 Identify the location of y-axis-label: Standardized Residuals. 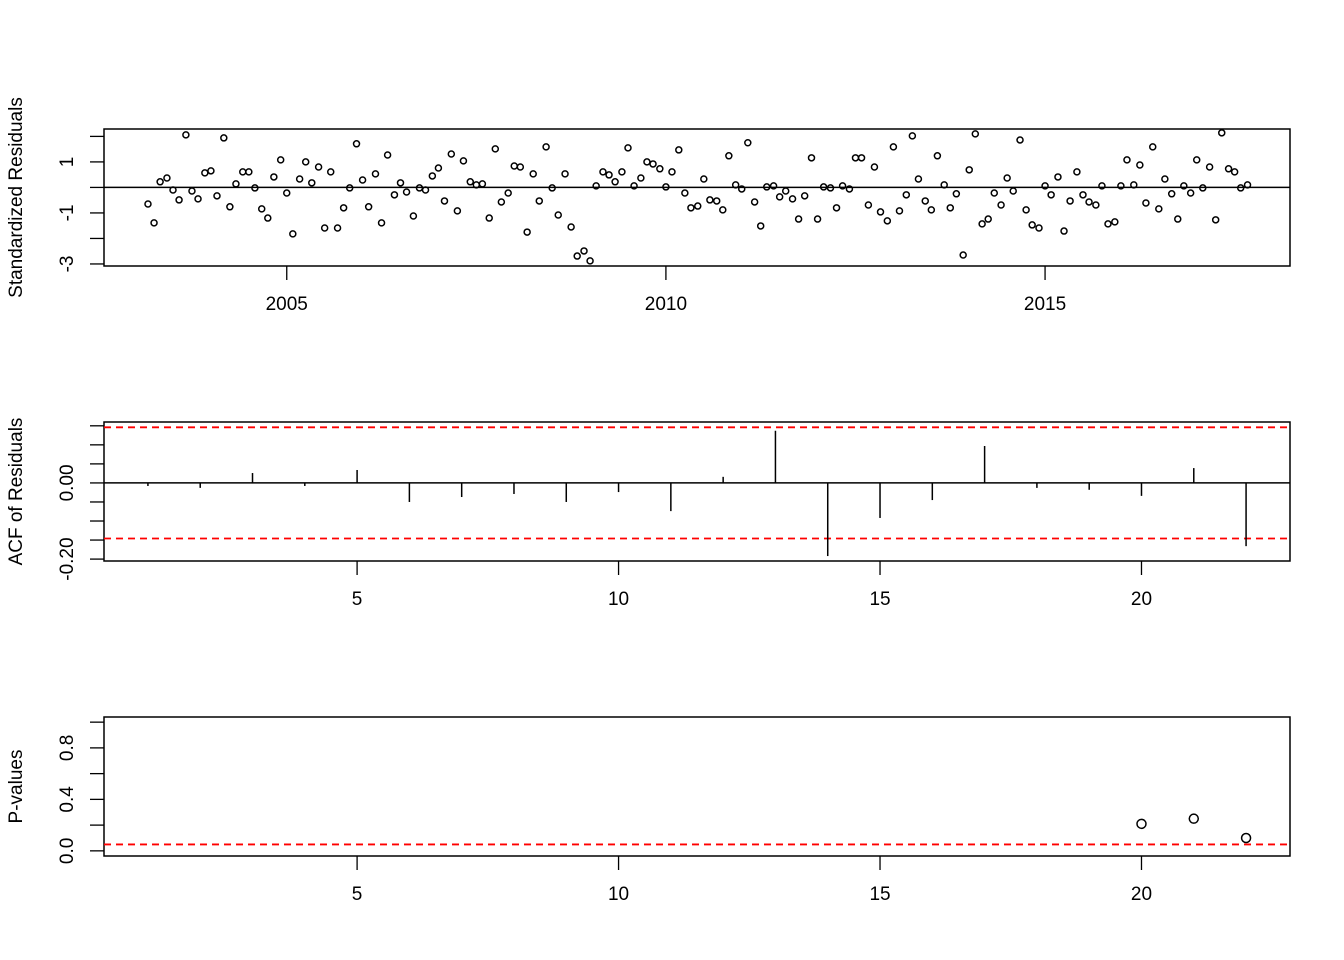
(16, 197).